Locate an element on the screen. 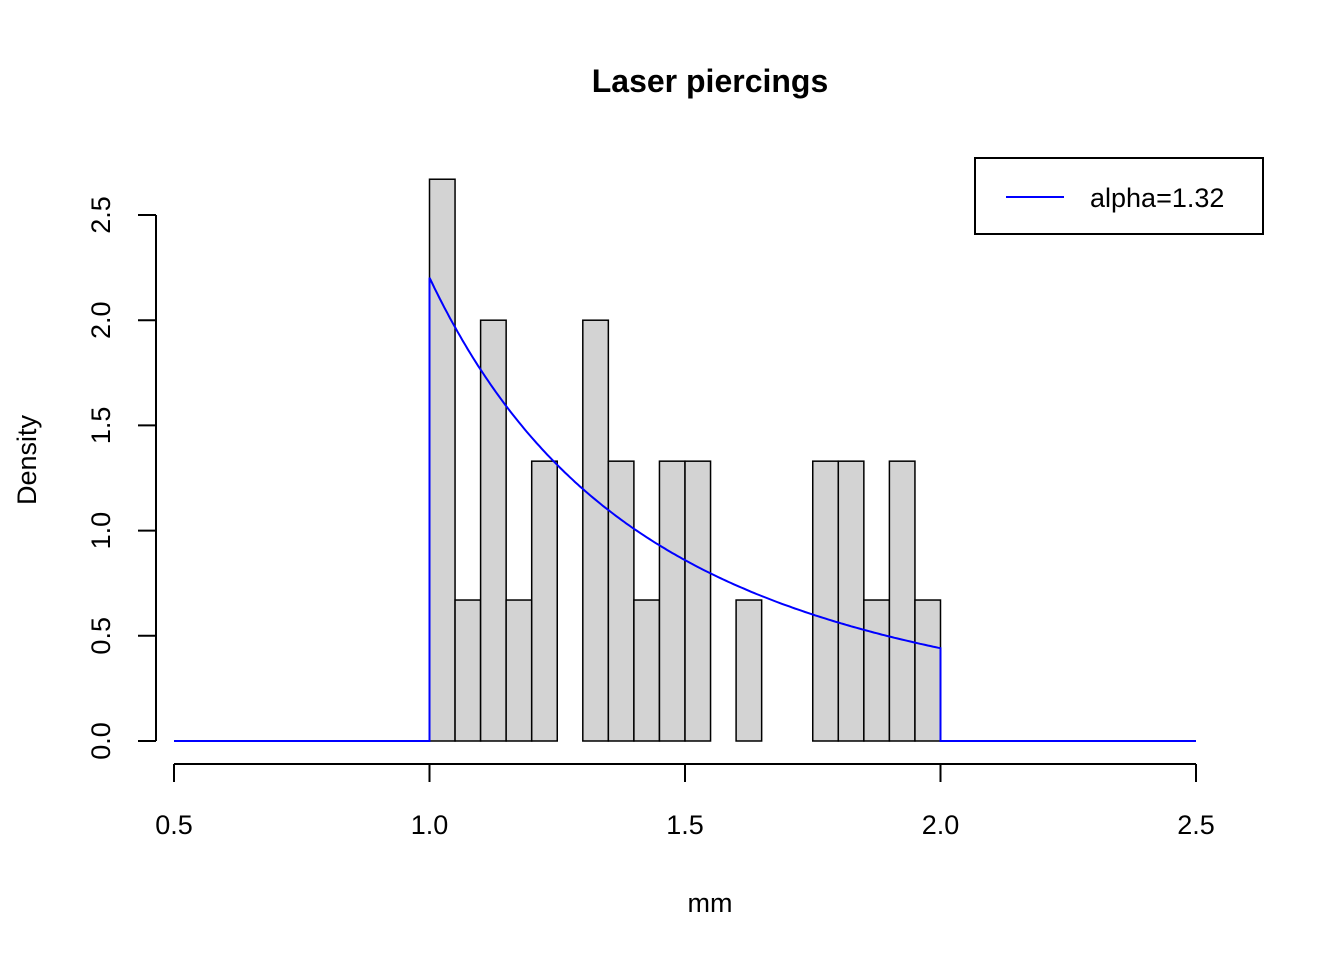  y-tick-label: 2.5 is located at coordinates (101, 215).